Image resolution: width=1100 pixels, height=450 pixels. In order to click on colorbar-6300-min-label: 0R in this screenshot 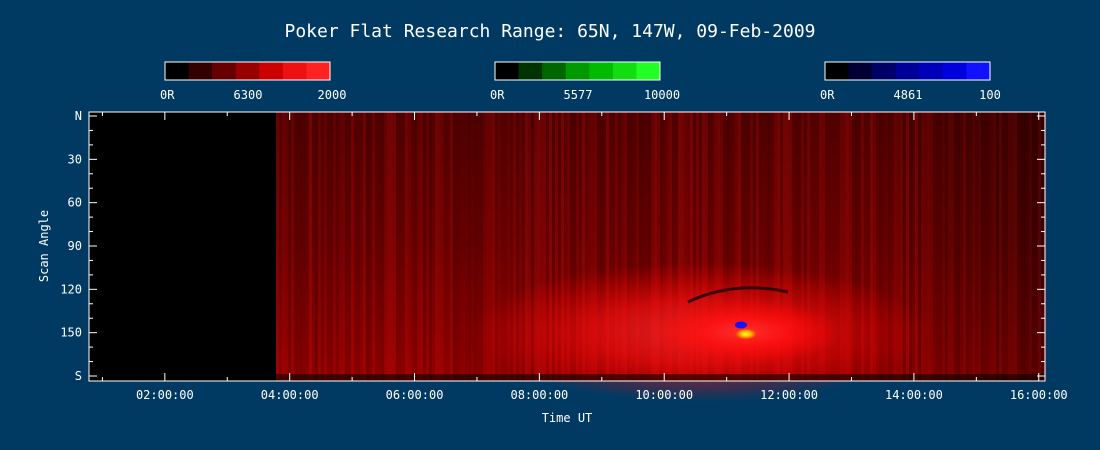, I will do `click(167, 95)`.